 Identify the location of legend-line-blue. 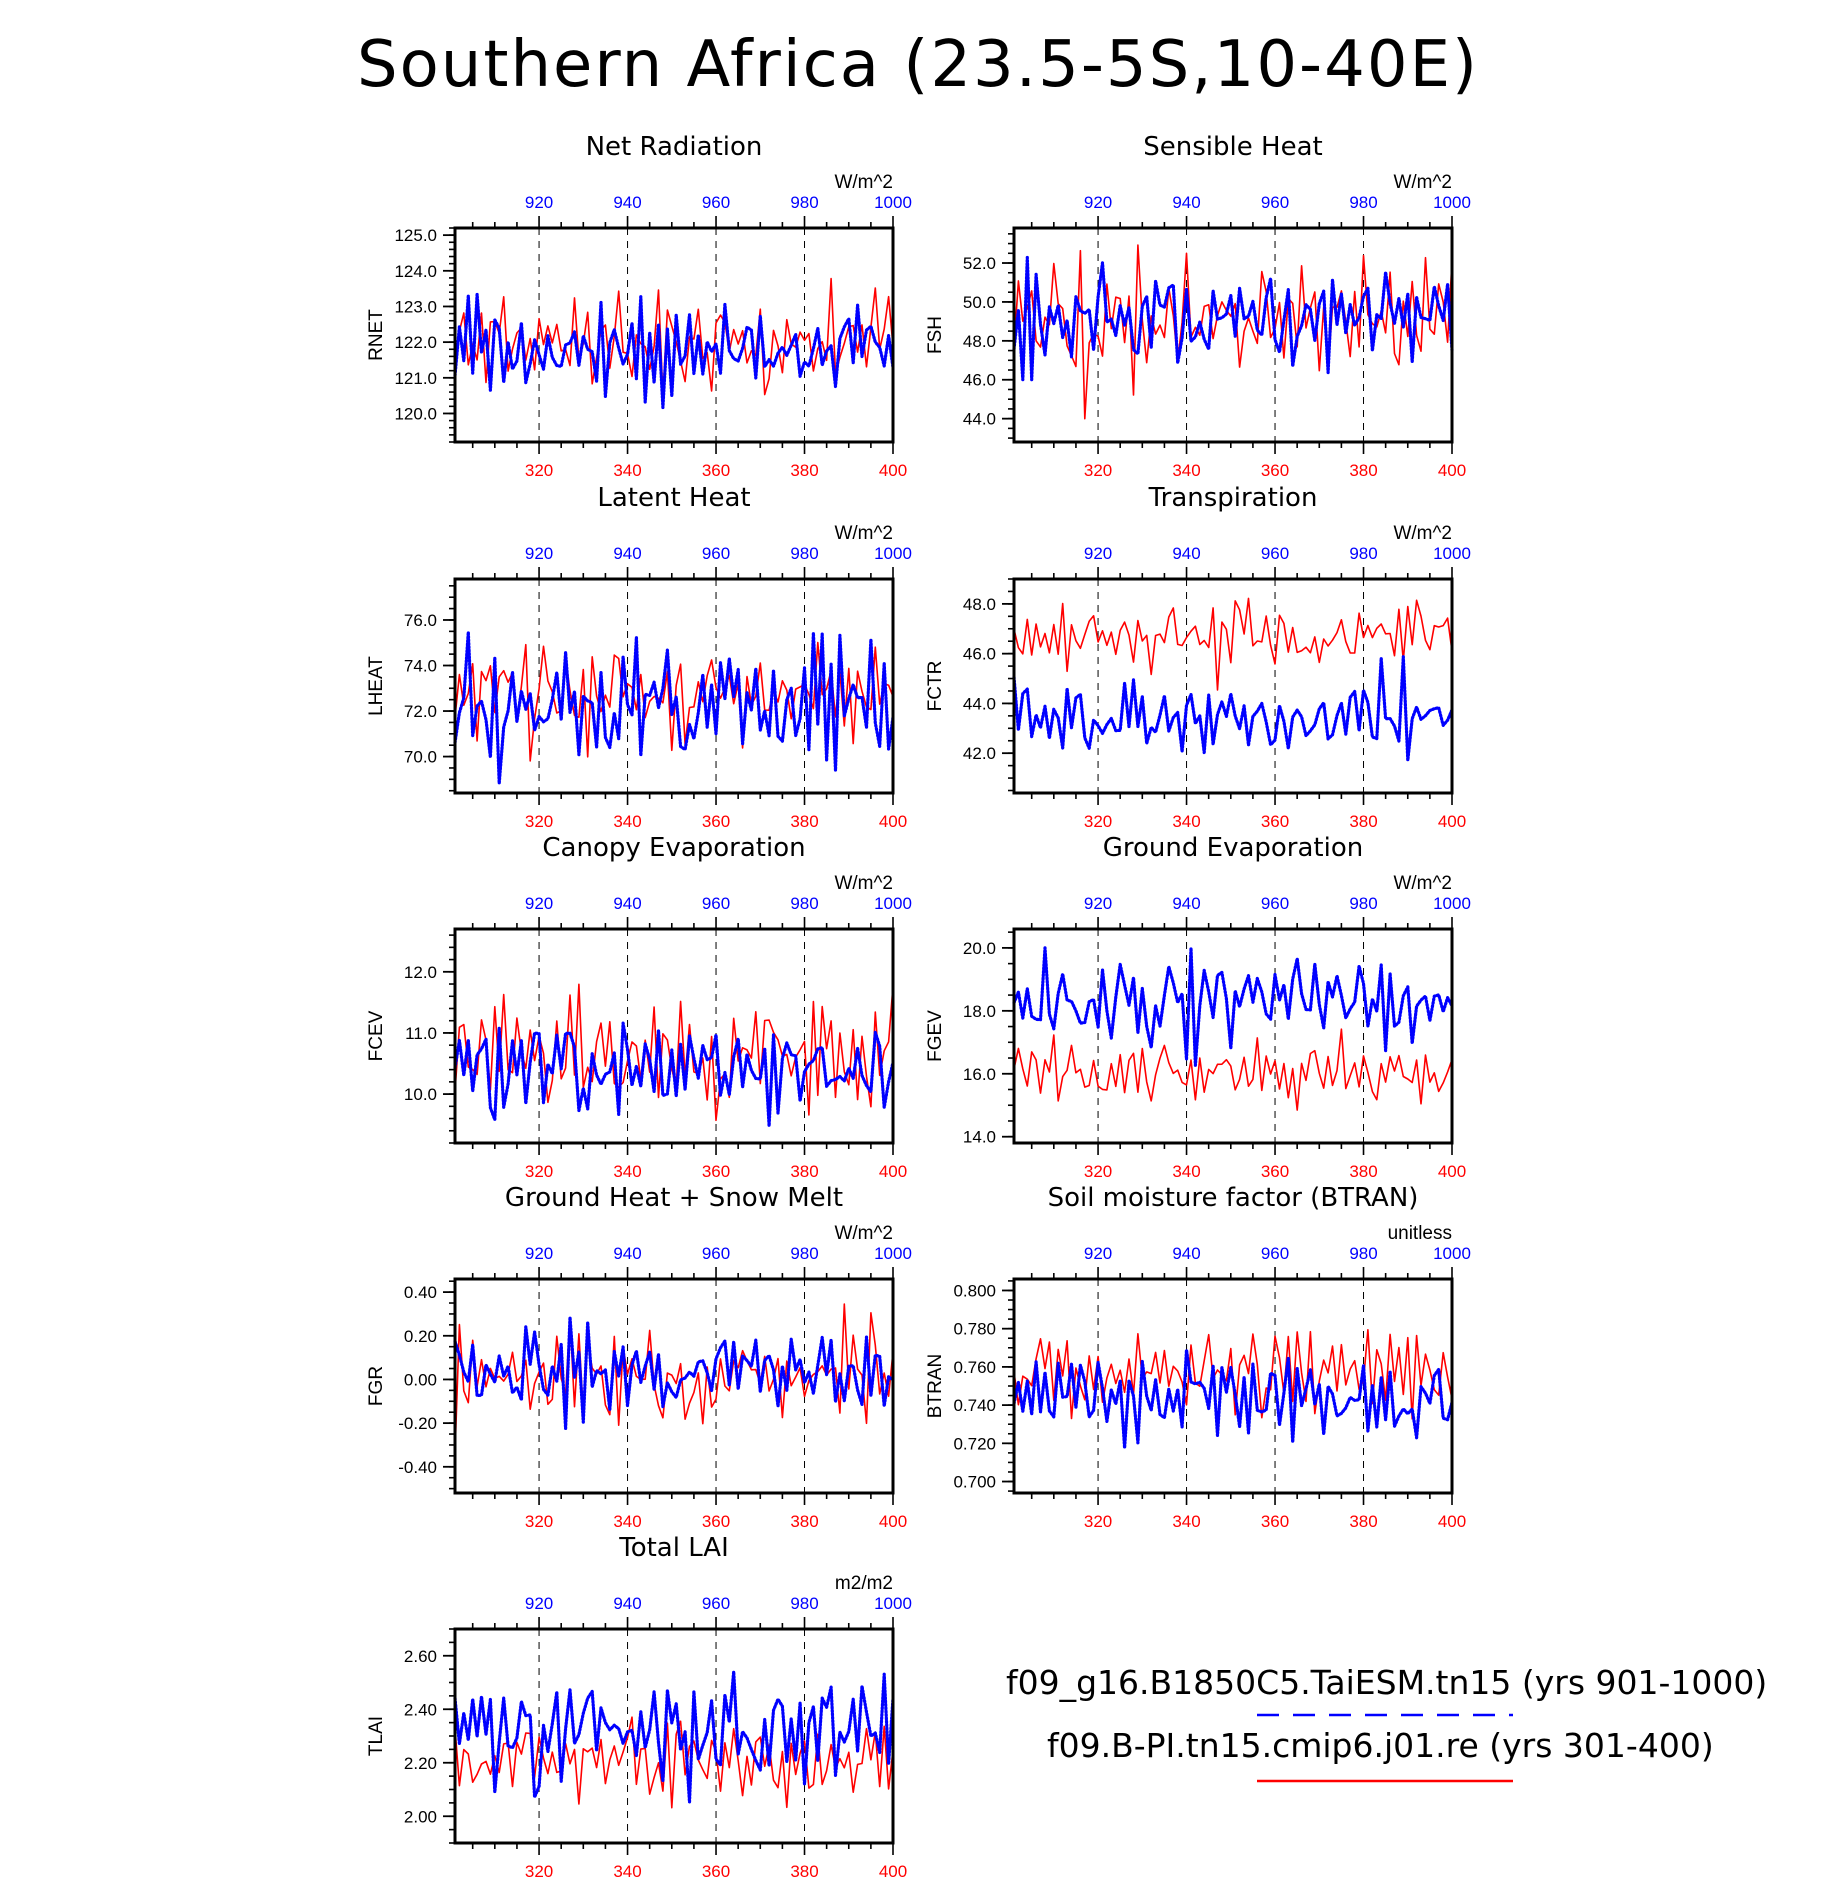
(1385, 1715).